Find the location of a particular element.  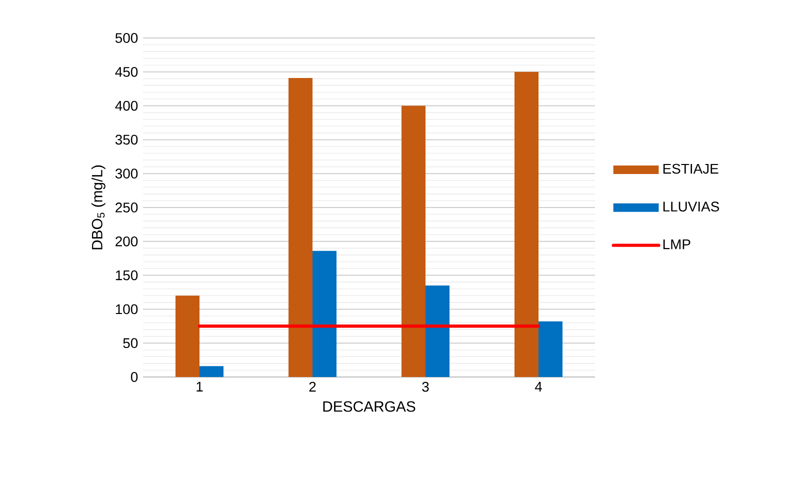

y-tick-label: 100 is located at coordinates (127, 309).